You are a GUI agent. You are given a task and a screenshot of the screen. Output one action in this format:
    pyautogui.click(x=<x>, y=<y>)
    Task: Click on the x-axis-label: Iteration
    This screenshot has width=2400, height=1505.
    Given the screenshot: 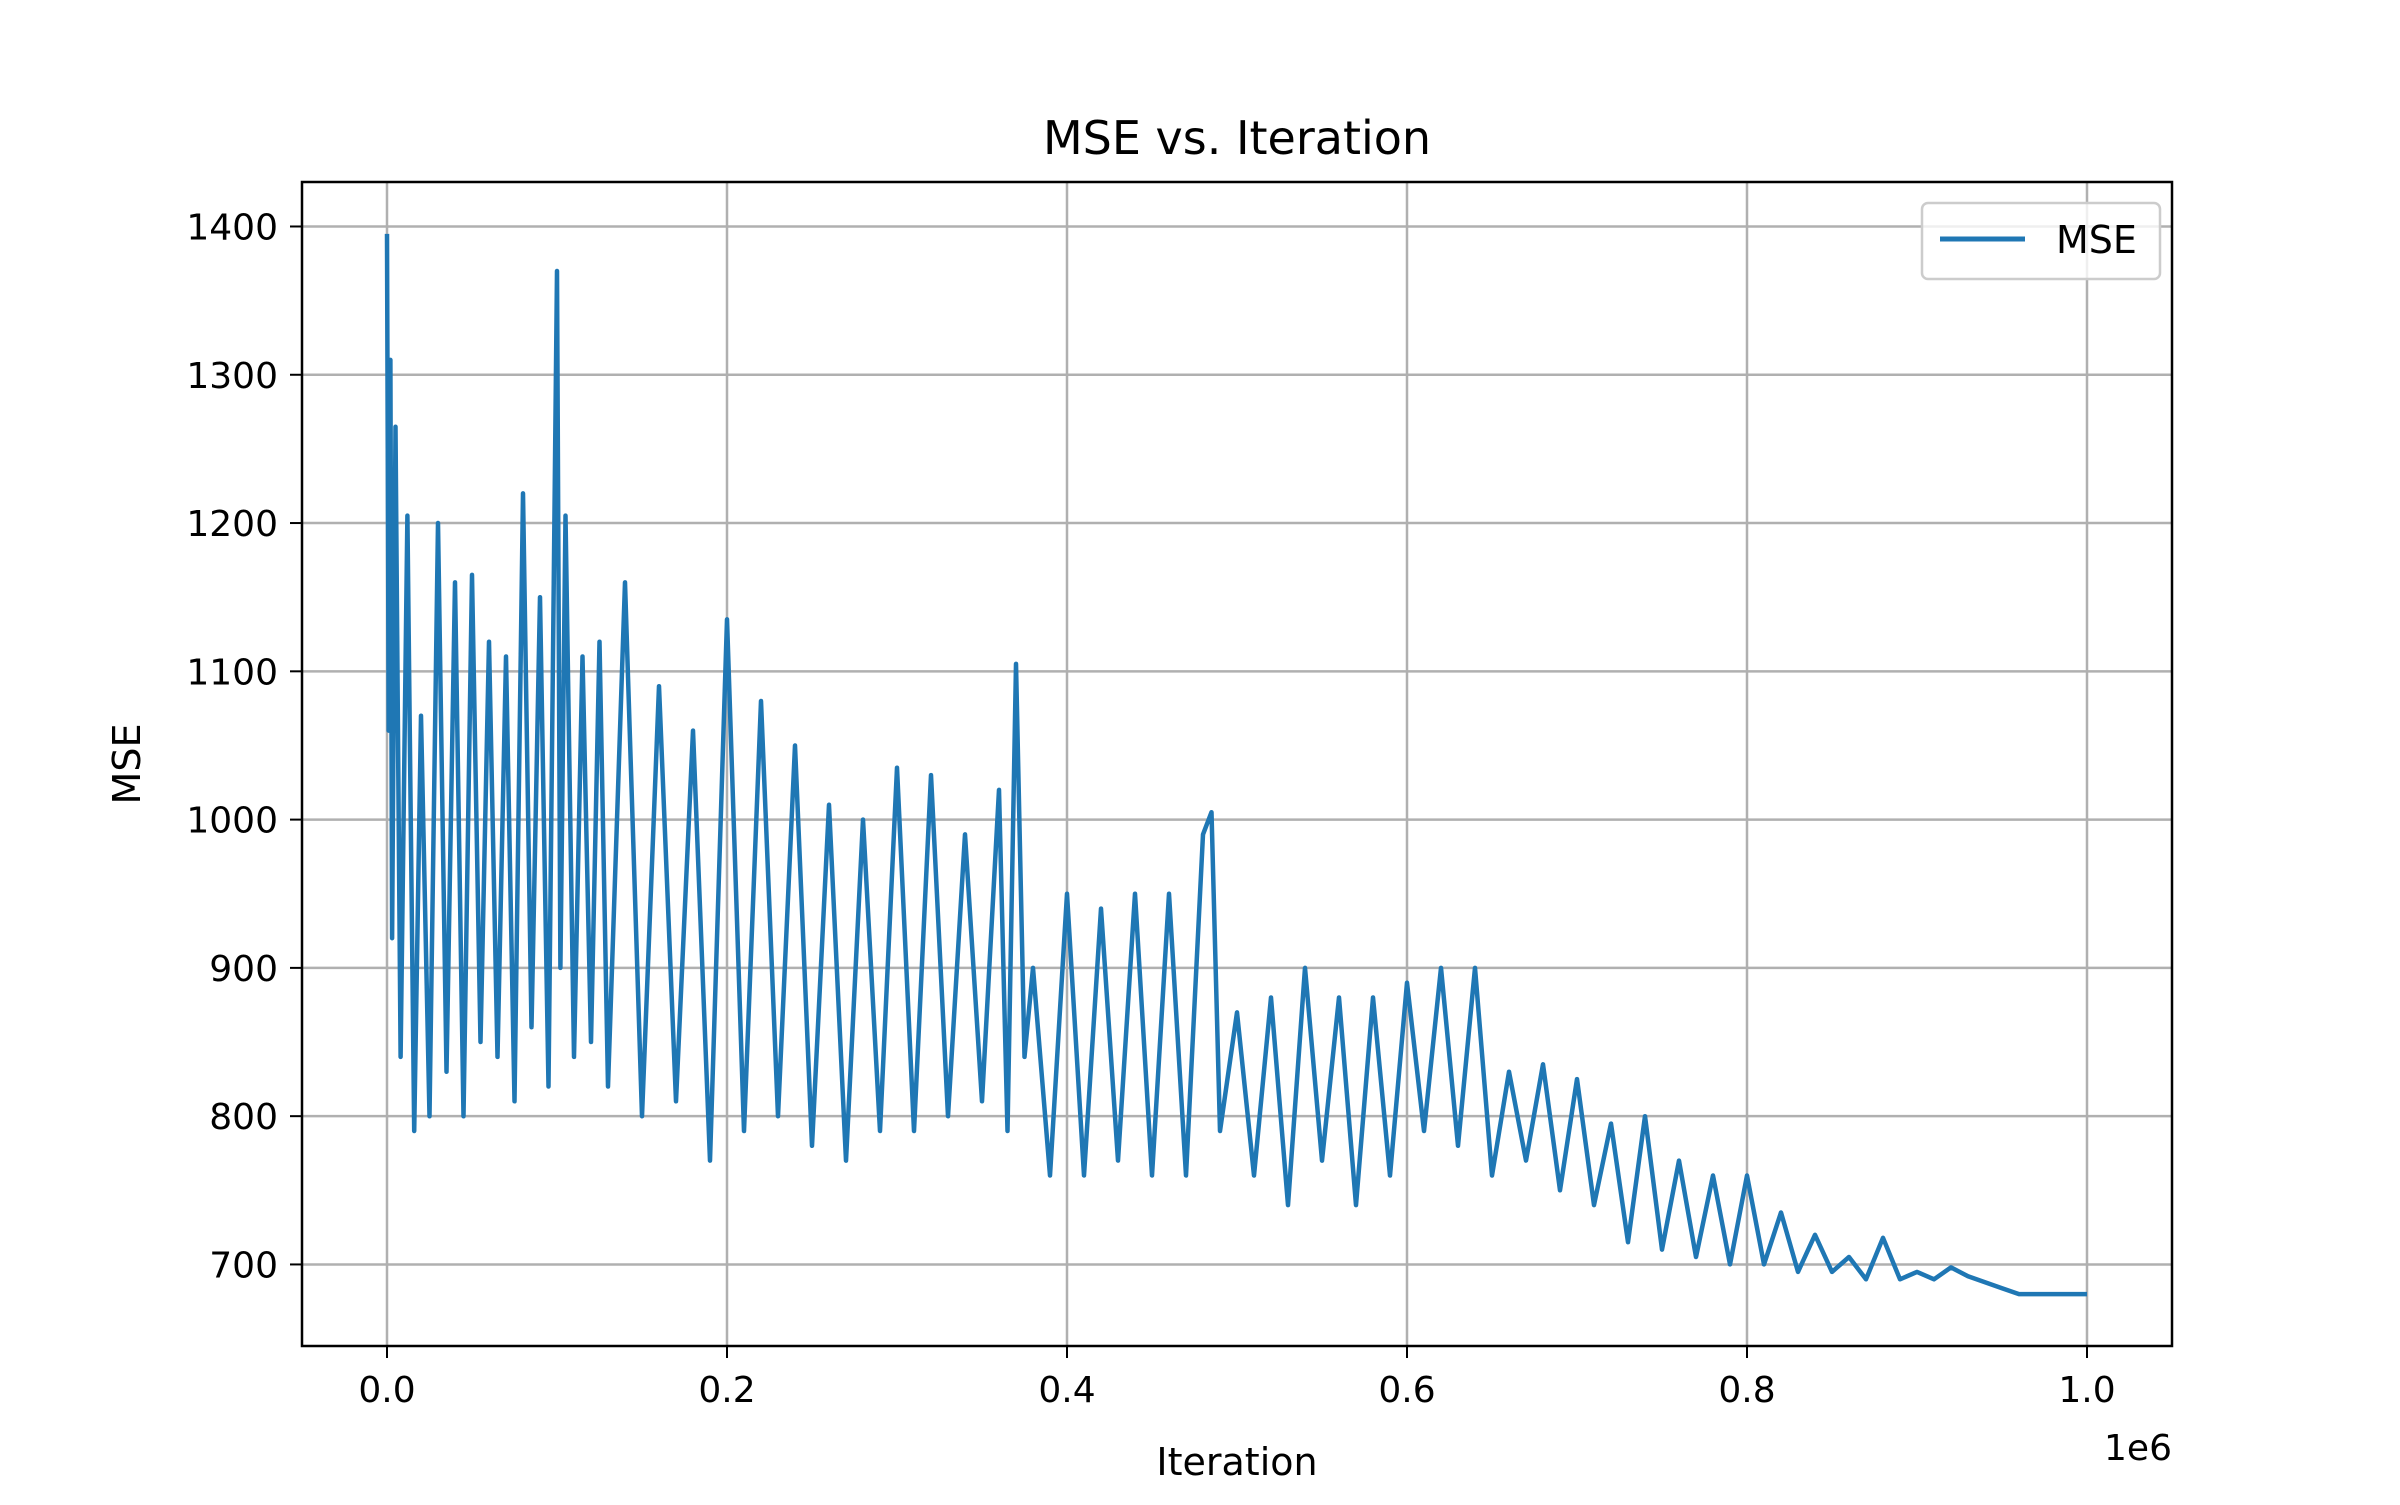 What is the action you would take?
    pyautogui.click(x=1236, y=1462)
    